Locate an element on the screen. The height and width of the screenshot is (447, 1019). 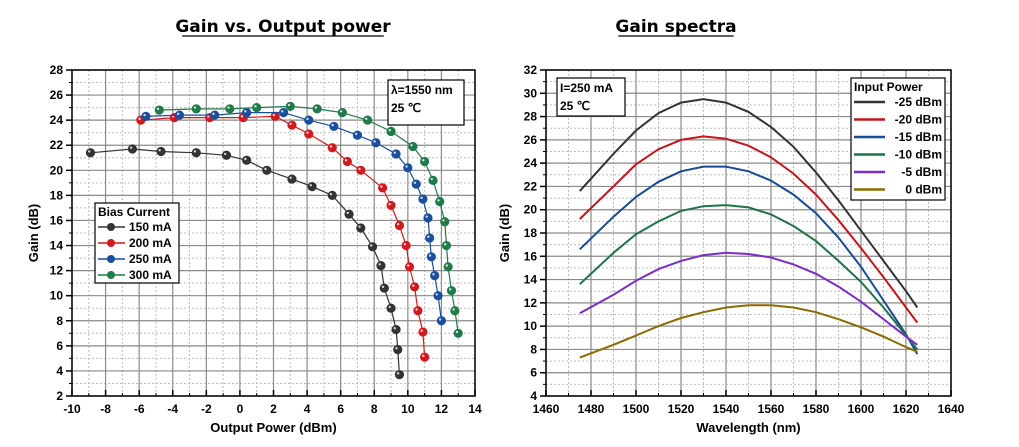
legend-label: -15 dBm is located at coordinates (918, 137).